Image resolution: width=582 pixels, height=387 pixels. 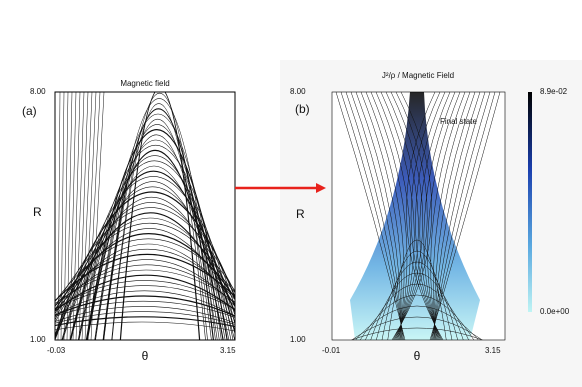 I want to click on x-left: -0.03, so click(x=56, y=350).